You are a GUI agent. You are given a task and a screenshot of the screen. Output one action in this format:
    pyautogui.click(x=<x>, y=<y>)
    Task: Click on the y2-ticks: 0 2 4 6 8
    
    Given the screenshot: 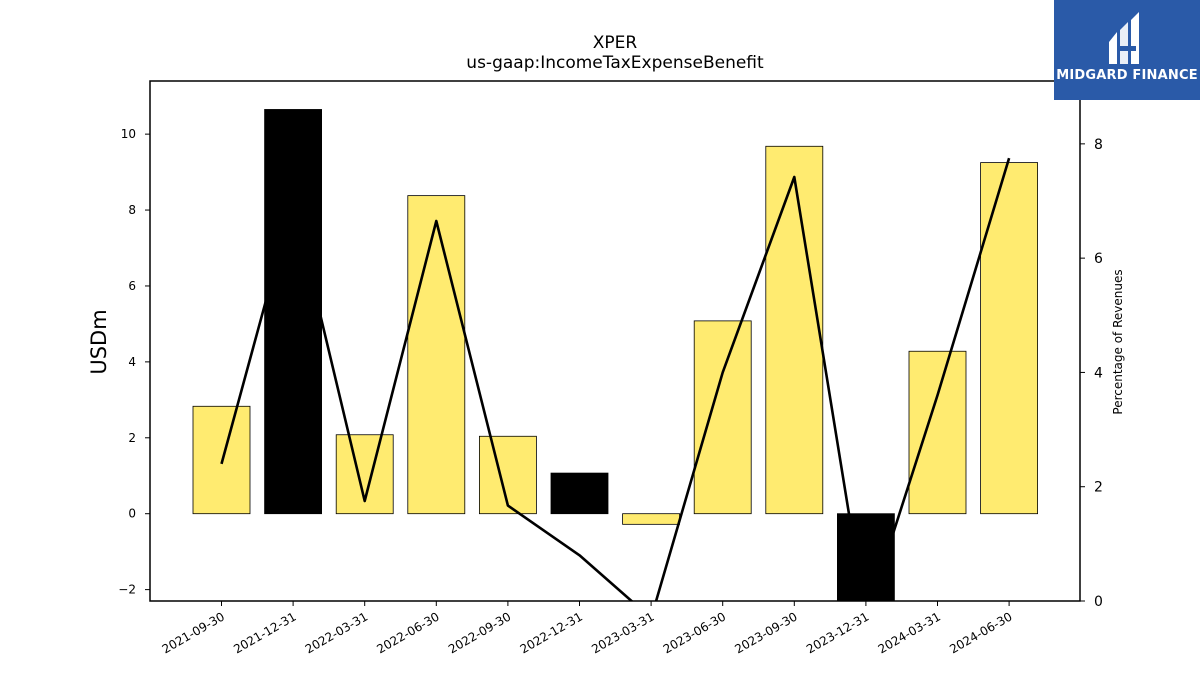 What is the action you would take?
    pyautogui.click(x=1091, y=373)
    